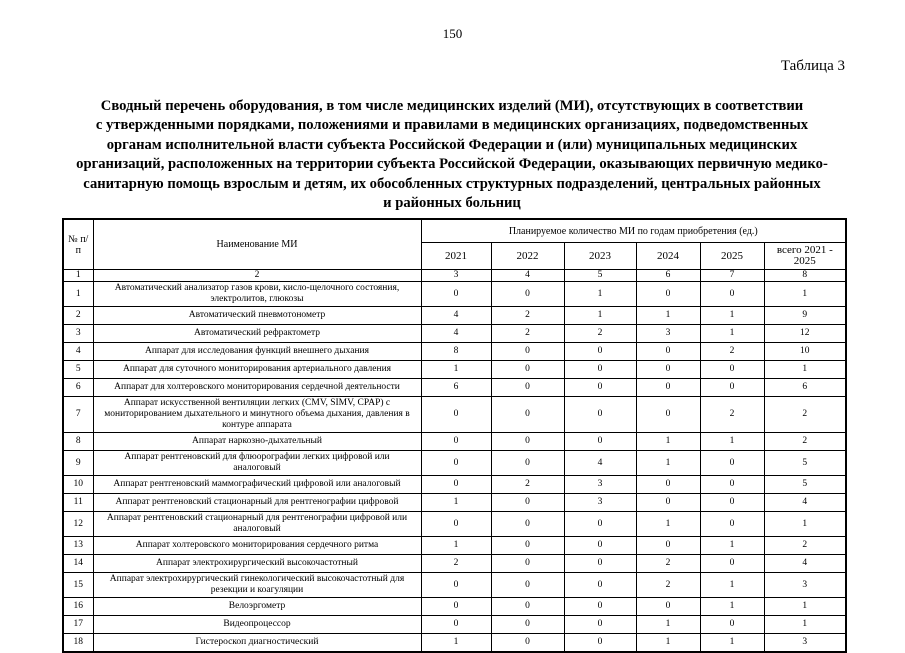  I want to click on column-number-cell: 8, so click(805, 275).